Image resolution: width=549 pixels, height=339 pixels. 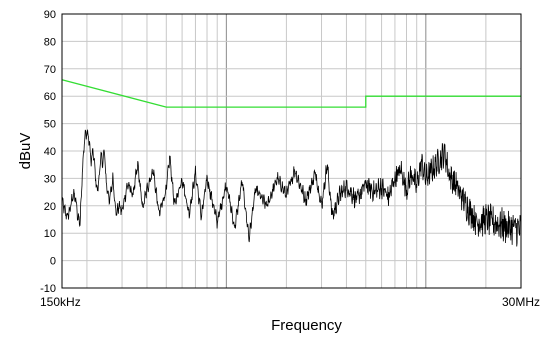 What do you see at coordinates (50, 15) in the screenshot?
I see `y-tick-label: 90` at bounding box center [50, 15].